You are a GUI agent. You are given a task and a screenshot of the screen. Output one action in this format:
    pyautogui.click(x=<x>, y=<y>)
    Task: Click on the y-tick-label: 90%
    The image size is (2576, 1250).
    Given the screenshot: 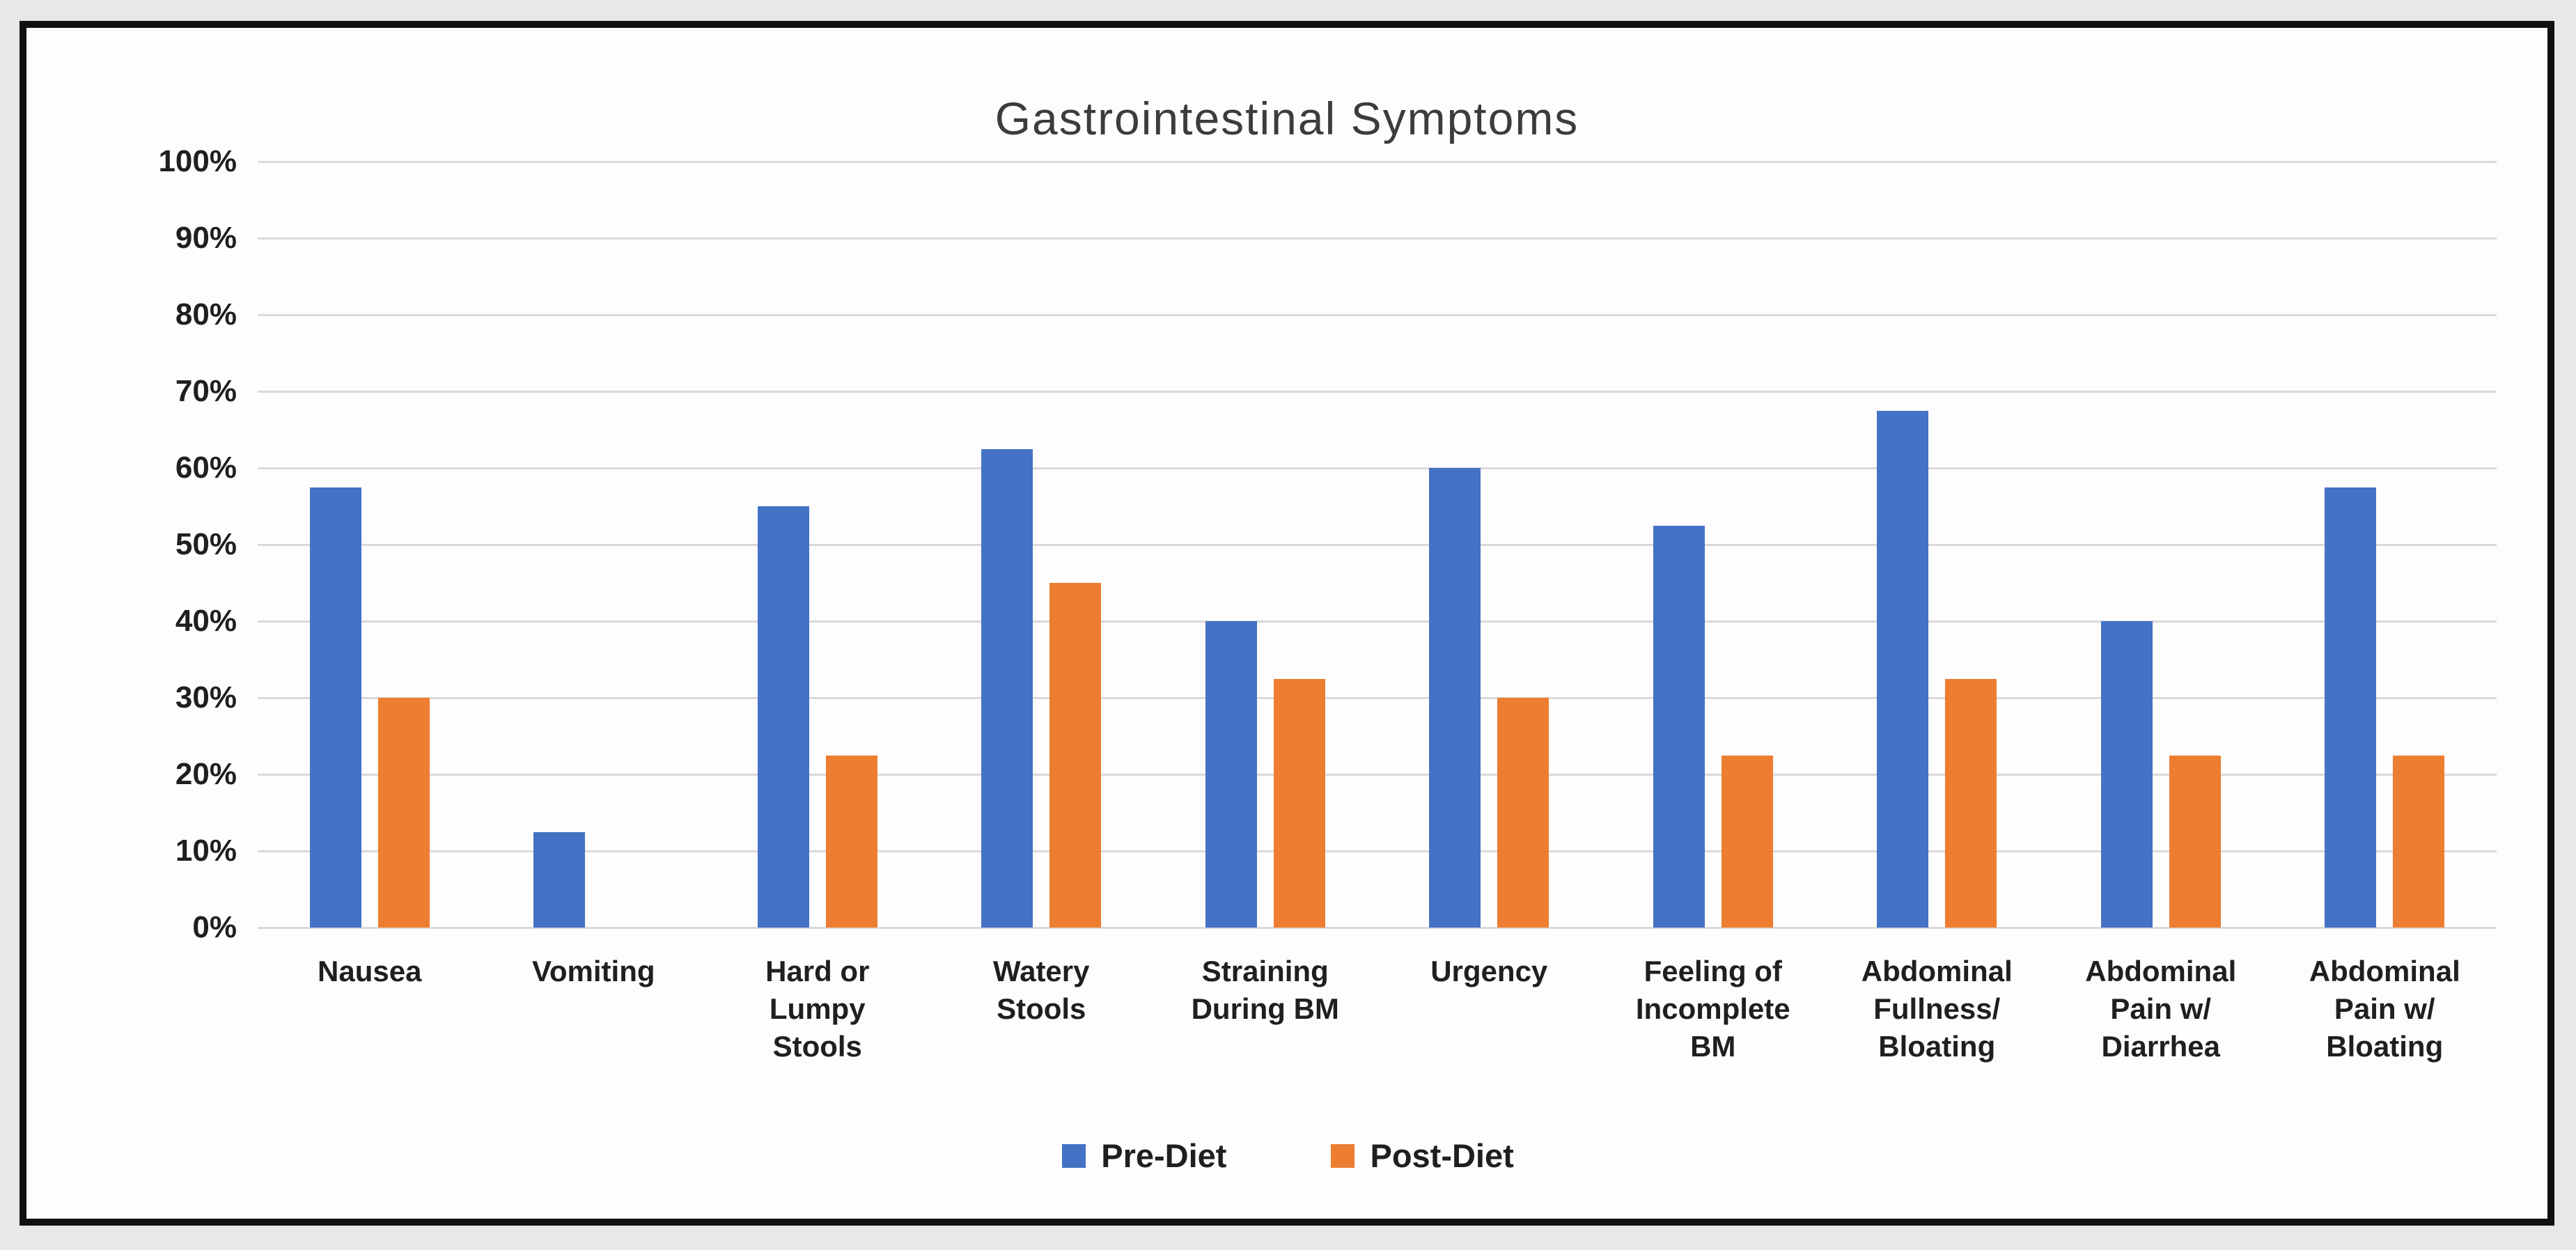 What is the action you would take?
    pyautogui.click(x=206, y=238)
    